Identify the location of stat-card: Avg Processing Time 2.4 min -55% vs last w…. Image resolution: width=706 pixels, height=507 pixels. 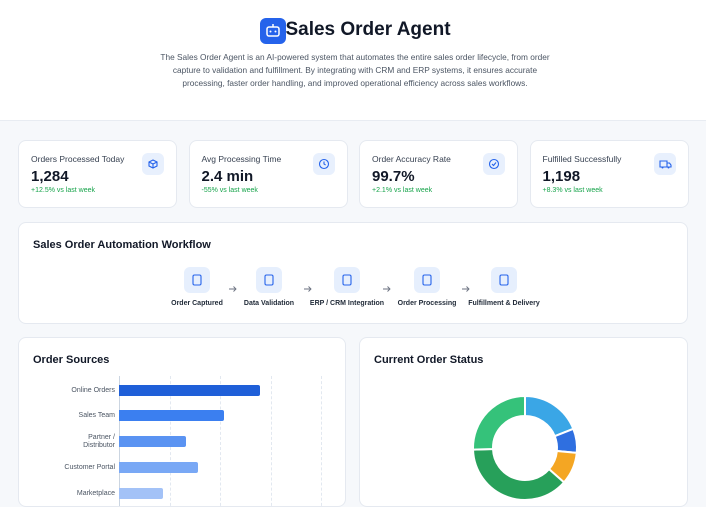
(268, 174).